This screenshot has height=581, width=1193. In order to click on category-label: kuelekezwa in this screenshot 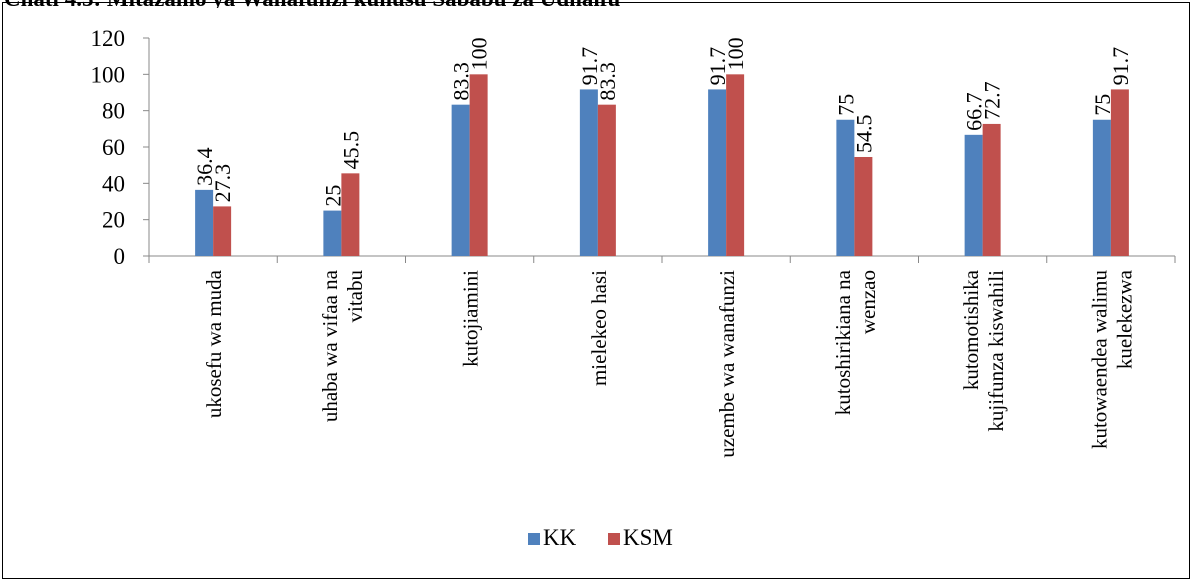, I will do `click(1124, 319)`.